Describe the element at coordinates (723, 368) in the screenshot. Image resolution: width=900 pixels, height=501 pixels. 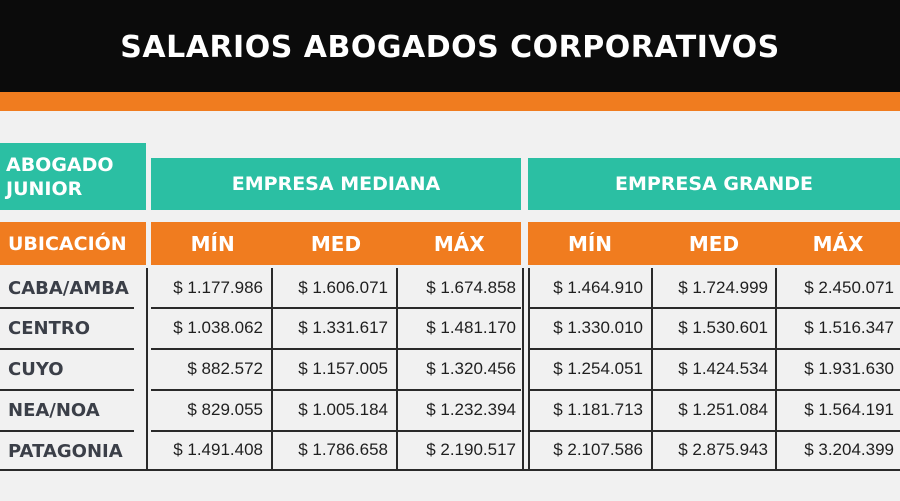
I see `salary-cell: $ 1.424.534` at that location.